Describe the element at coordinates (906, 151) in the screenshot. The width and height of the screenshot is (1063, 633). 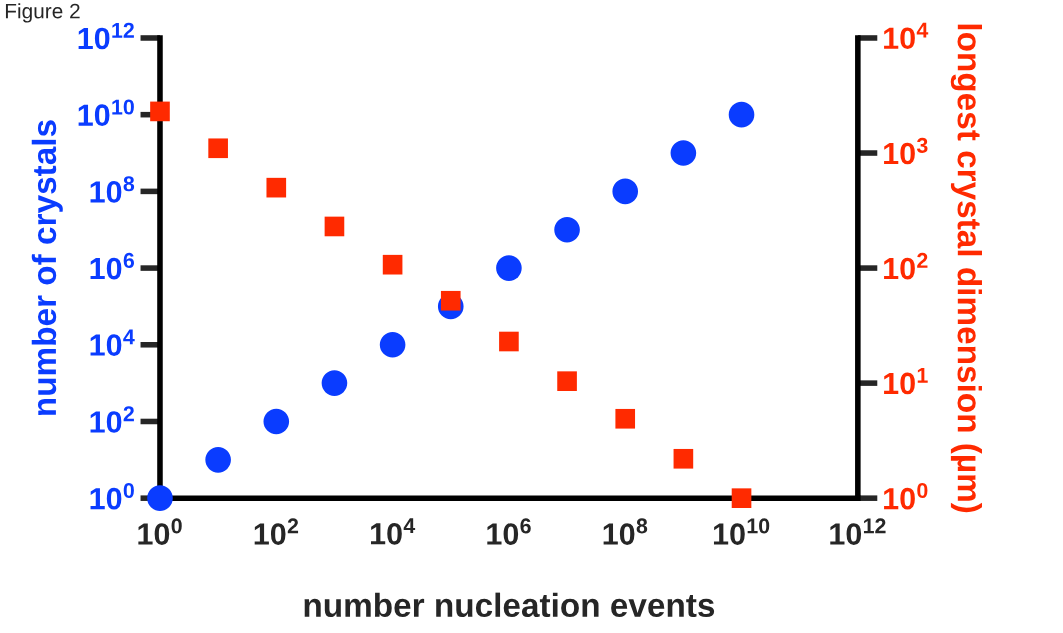
I see `y-tick-label: 10$^{3}$` at that location.